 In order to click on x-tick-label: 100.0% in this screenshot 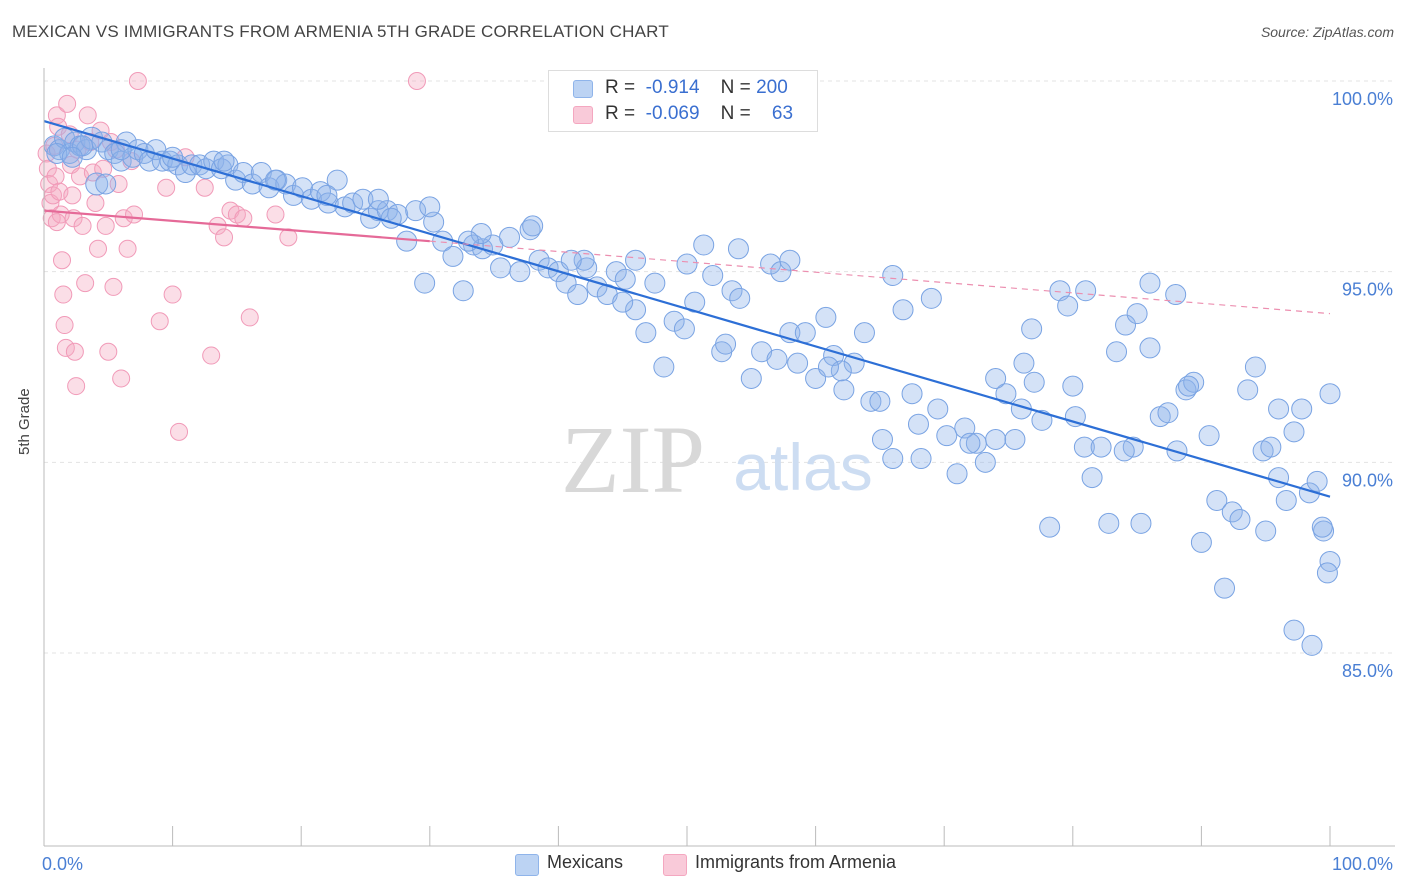, I will do `click(1362, 864)`.